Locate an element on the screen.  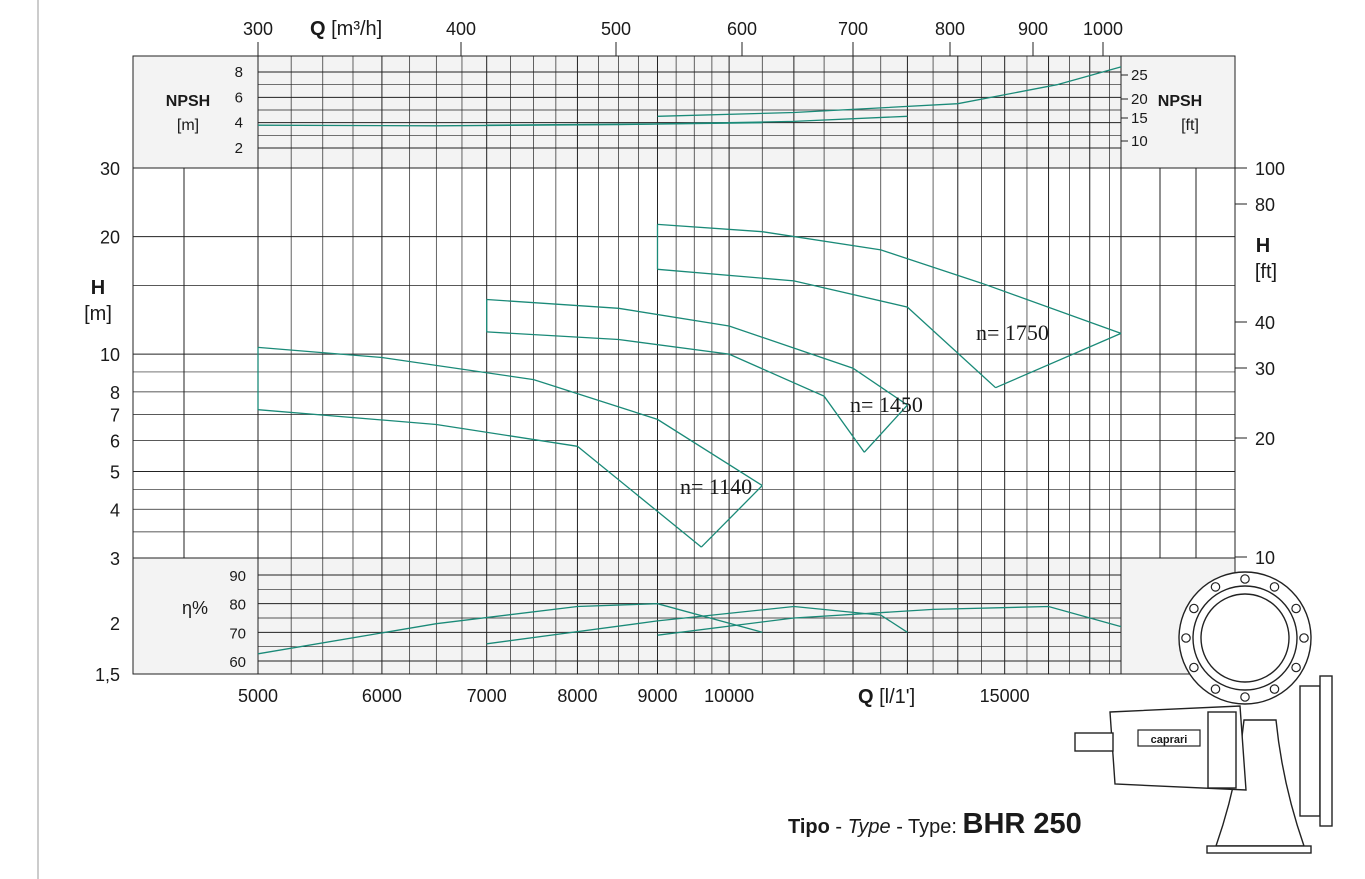
top-x-tick-label: 700 is located at coordinates (853, 29).